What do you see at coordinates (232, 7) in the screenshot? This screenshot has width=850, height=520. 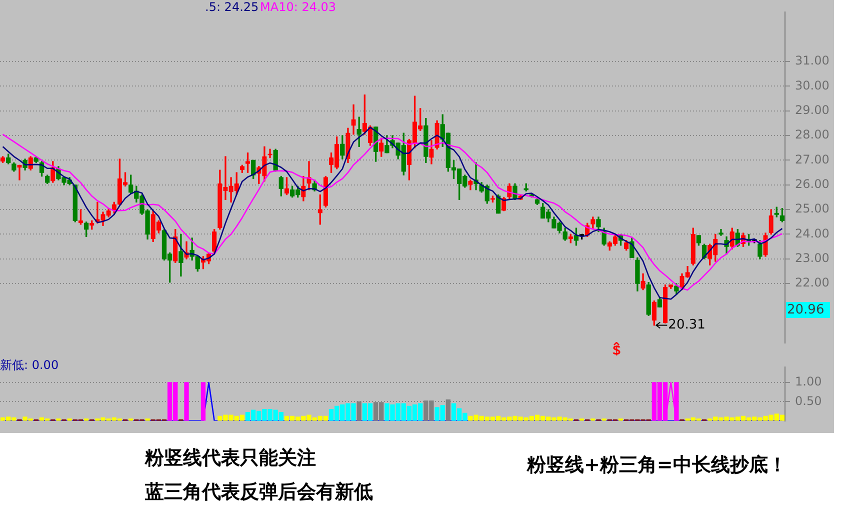 I see `annotation: .5: 24.25` at bounding box center [232, 7].